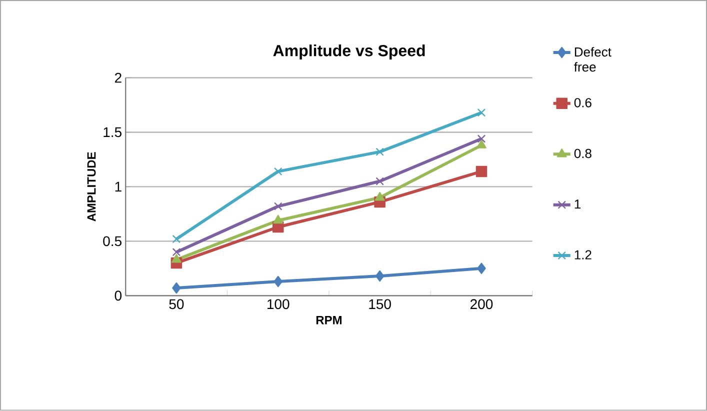 The image size is (707, 411). Describe the element at coordinates (329, 320) in the screenshot. I see `x-axis-title: RPM` at that location.